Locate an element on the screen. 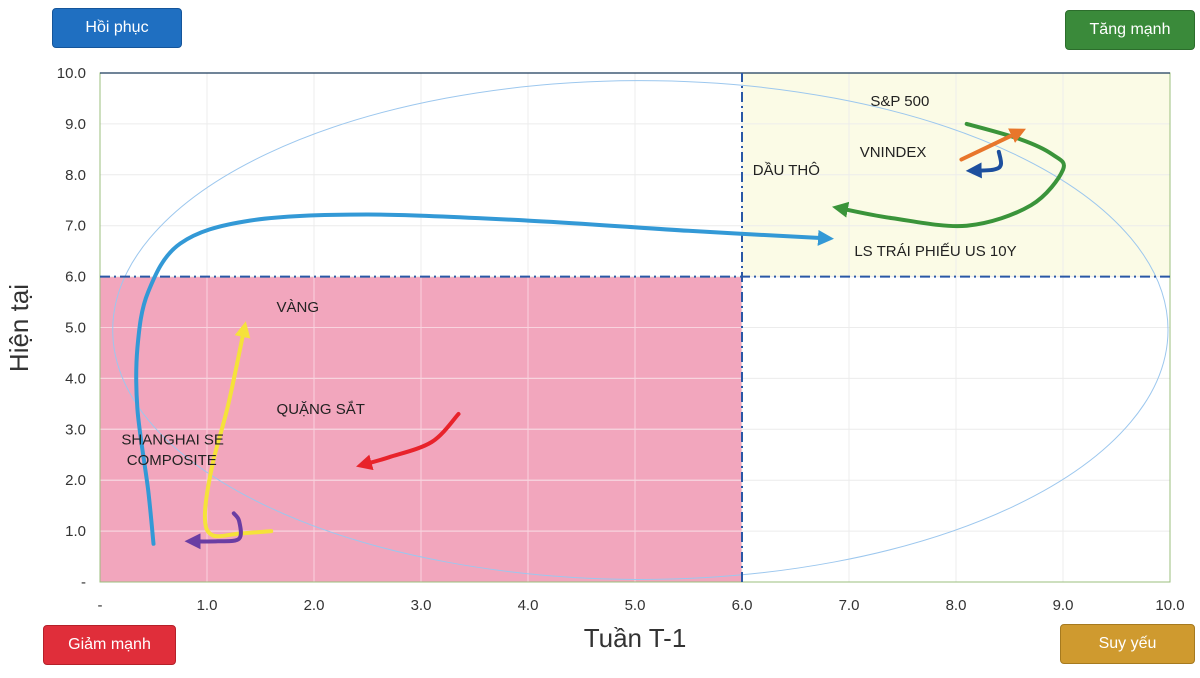 This screenshot has width=1200, height=678. x-tick-label: 4.0 is located at coordinates (528, 605).